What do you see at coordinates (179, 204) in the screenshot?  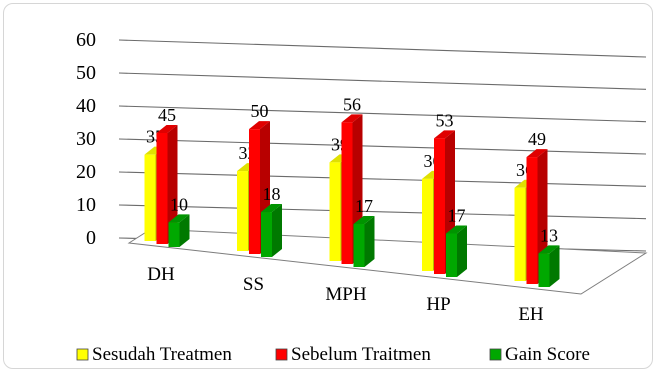 I see `data-label: 10` at bounding box center [179, 204].